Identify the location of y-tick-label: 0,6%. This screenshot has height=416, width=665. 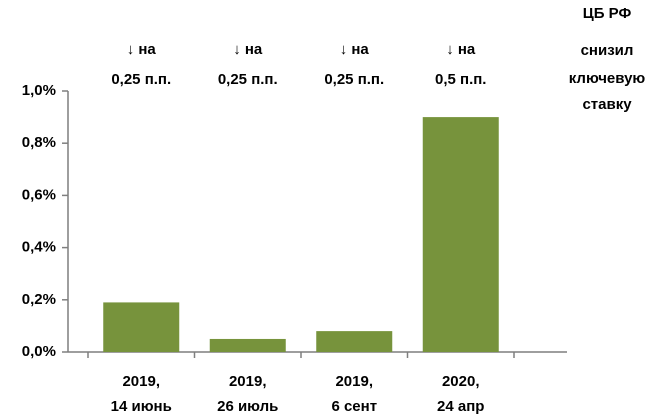
(39, 194).